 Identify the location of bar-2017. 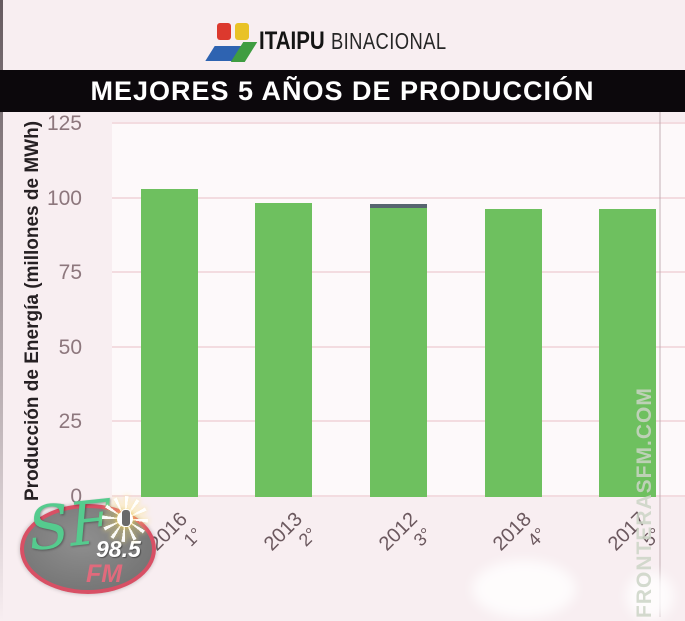
(628, 353).